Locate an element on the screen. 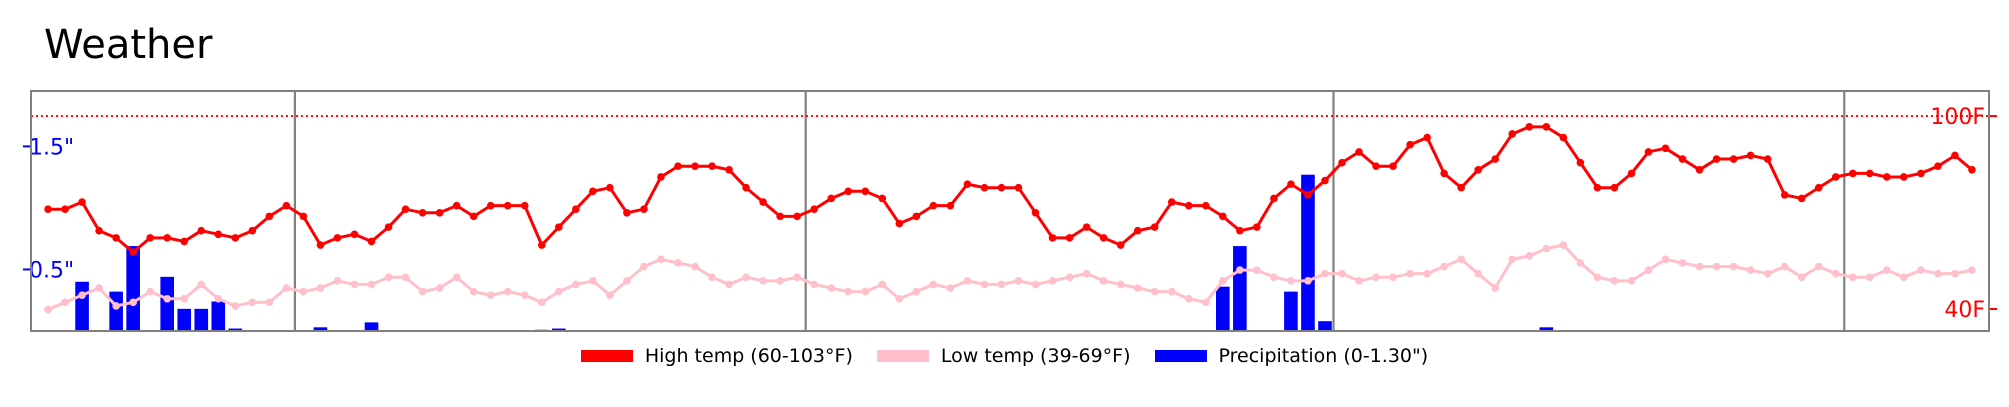  legend-label-high: High temp (60-103°F) is located at coordinates (748, 356).